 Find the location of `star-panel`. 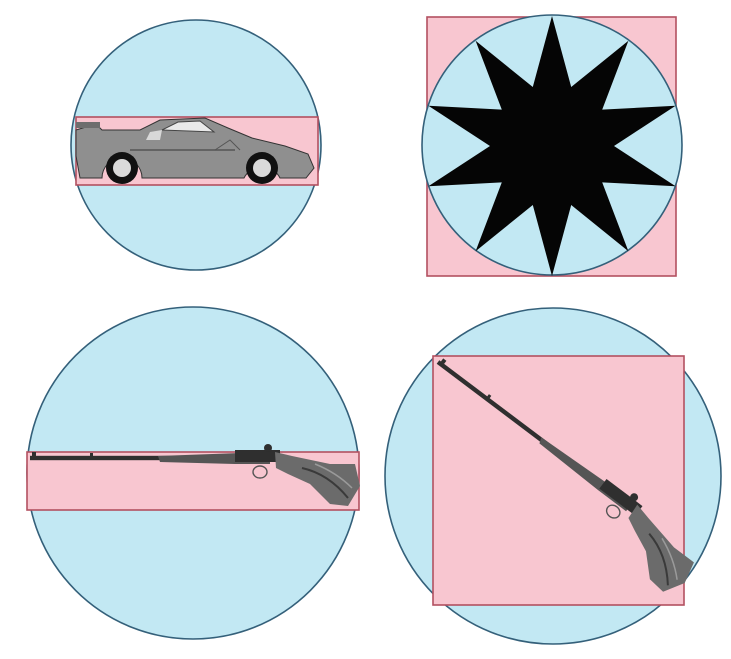

star-panel is located at coordinates (552, 145).